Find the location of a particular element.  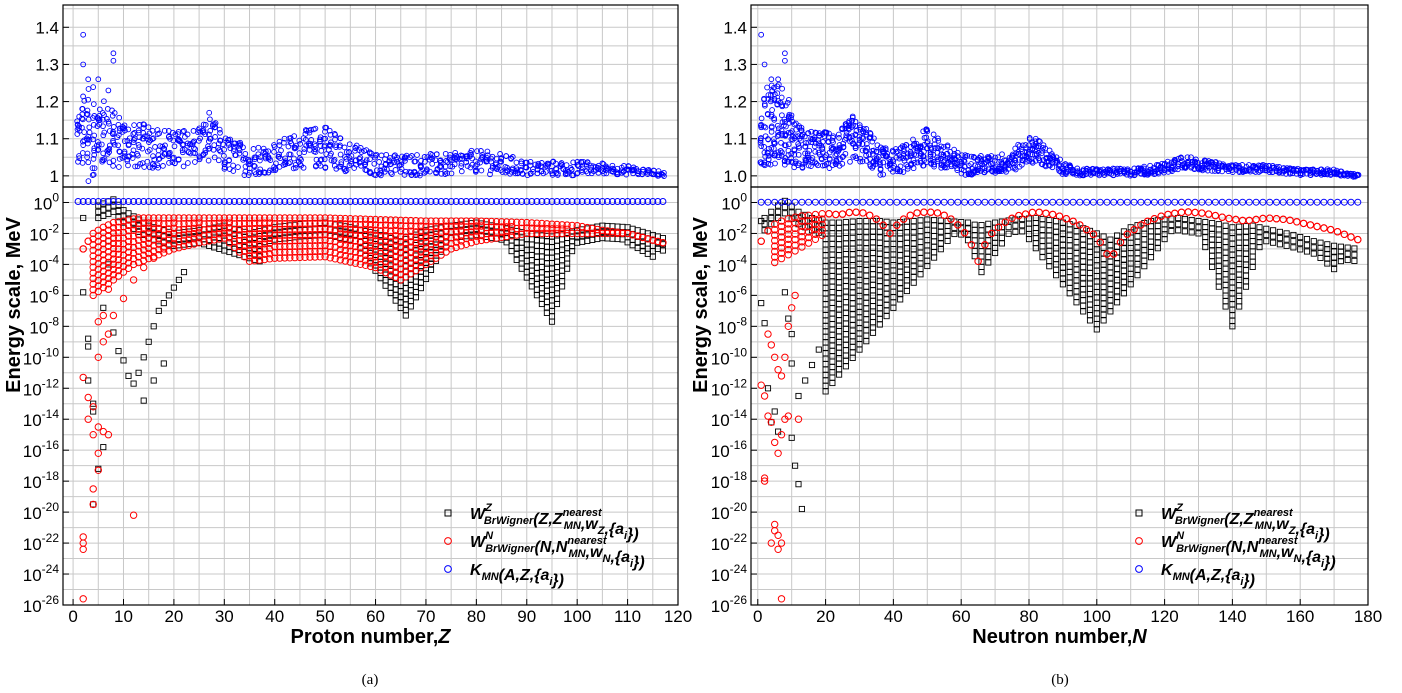

top-plot-frame is located at coordinates (370, 96).